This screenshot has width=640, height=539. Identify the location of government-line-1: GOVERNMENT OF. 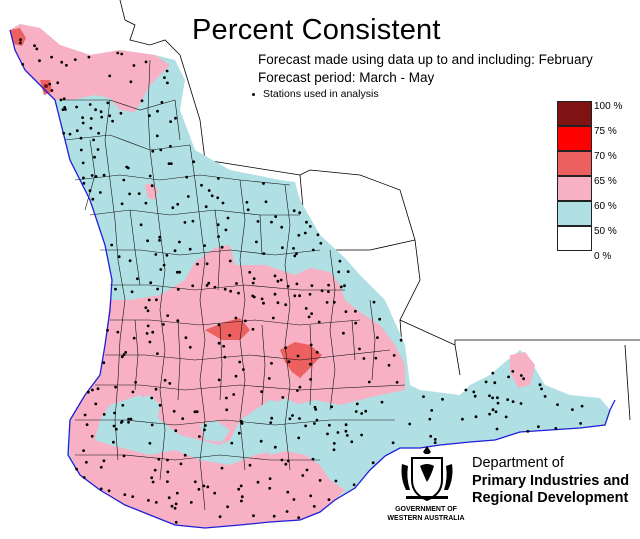
(426, 509).